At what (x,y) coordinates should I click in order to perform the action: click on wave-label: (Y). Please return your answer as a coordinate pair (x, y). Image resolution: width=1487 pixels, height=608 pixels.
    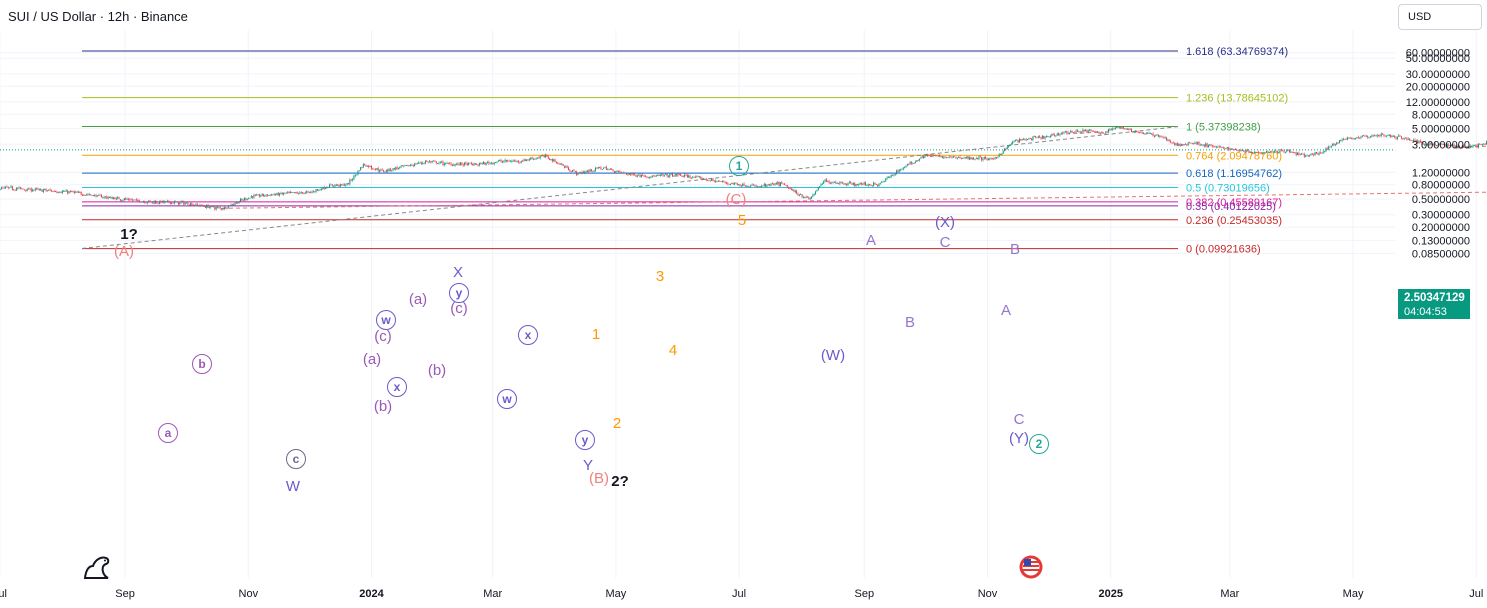
    Looking at the image, I should click on (1019, 438).